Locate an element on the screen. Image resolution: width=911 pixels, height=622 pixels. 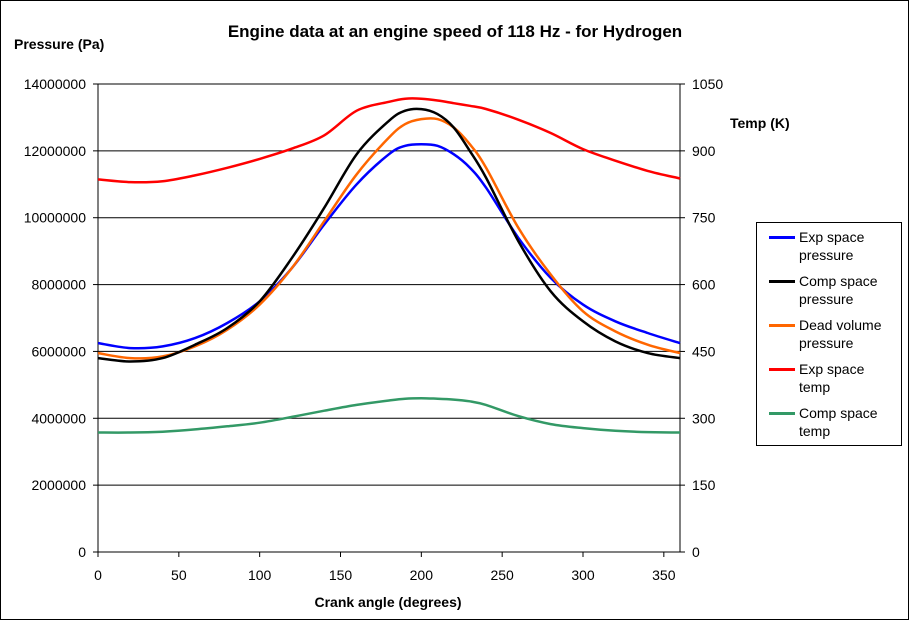
x-tick-label: 350 is located at coordinates (664, 575).